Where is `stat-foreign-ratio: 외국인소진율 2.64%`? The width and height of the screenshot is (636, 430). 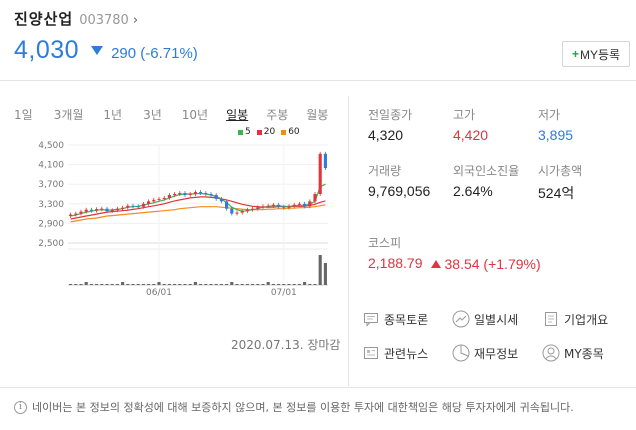 stat-foreign-ratio: 외국인소진율 2.64% is located at coordinates (489, 180).